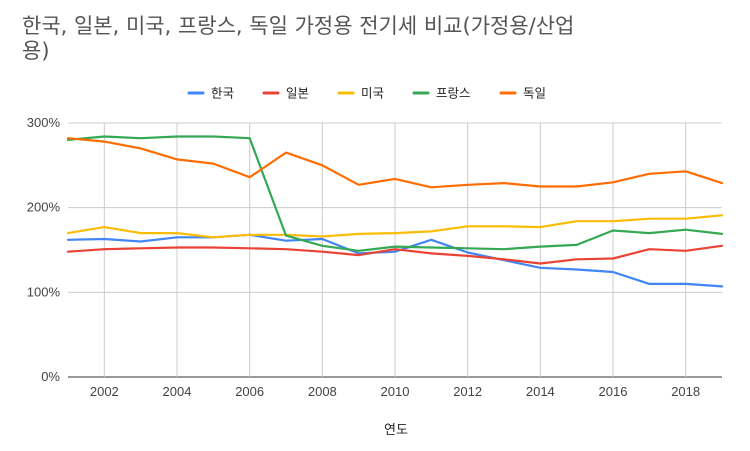 The image size is (750, 451). What do you see at coordinates (534, 93) in the screenshot?
I see `legend-label: 독일` at bounding box center [534, 93].